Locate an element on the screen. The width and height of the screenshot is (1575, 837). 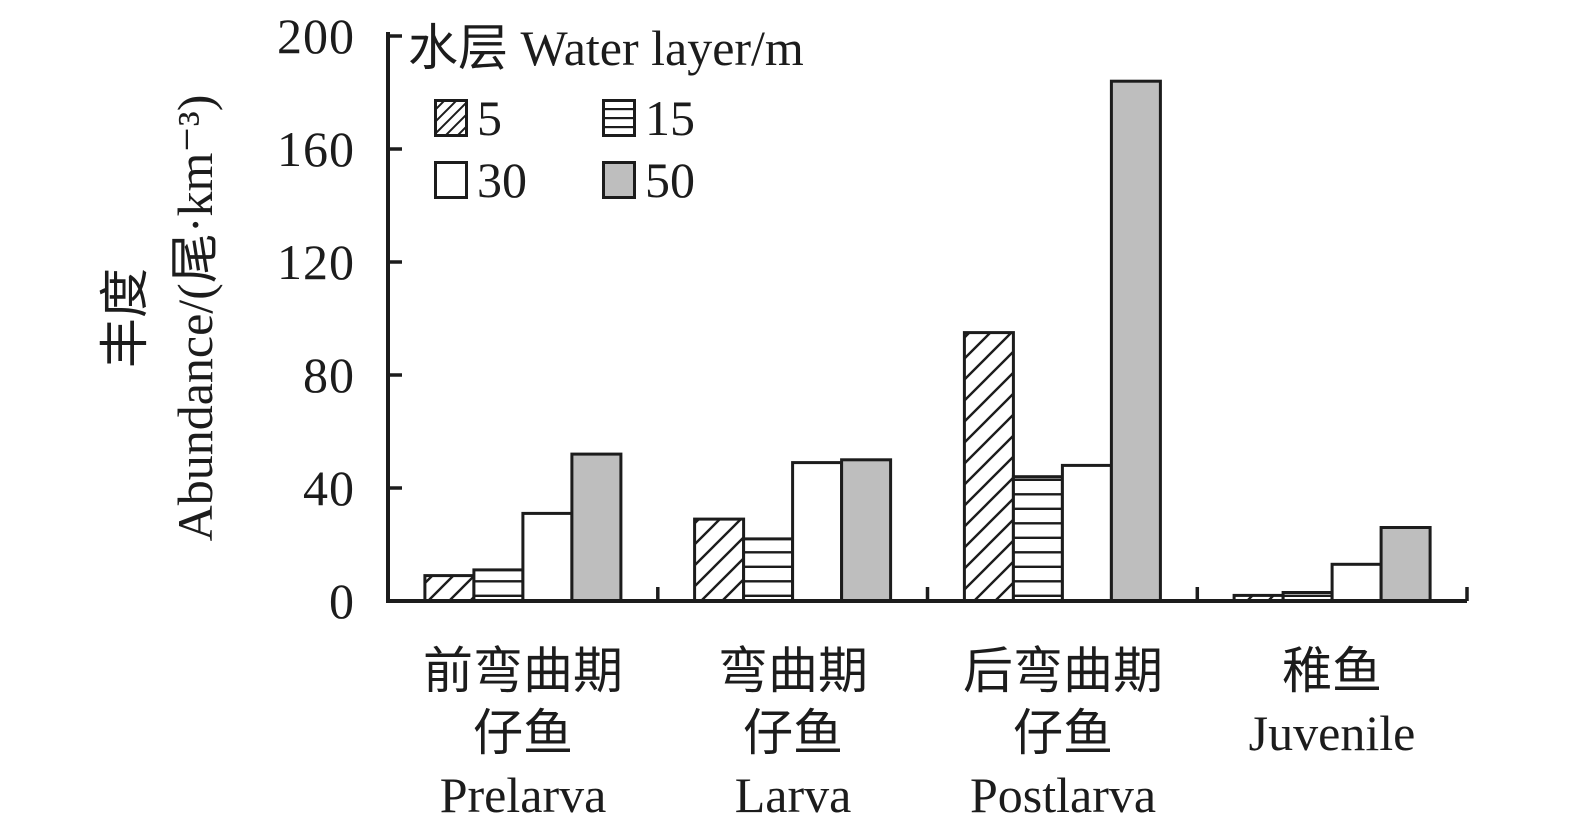
y-tick-label-200: 200 is located at coordinates (316, 36).